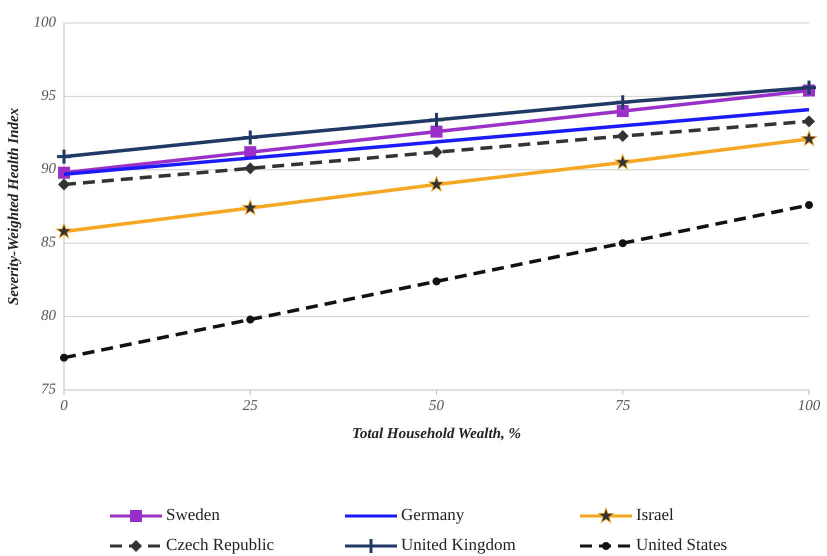  Describe the element at coordinates (48, 389) in the screenshot. I see `y-tick-label: 75` at that location.